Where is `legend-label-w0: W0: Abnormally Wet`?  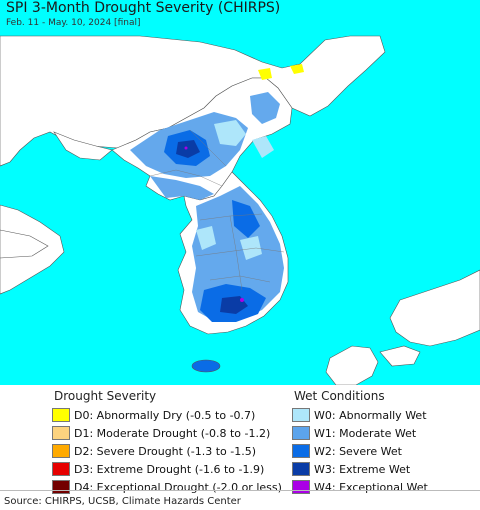
legend-label-w0: W0: Abnormally Wet is located at coordinates (370, 415).